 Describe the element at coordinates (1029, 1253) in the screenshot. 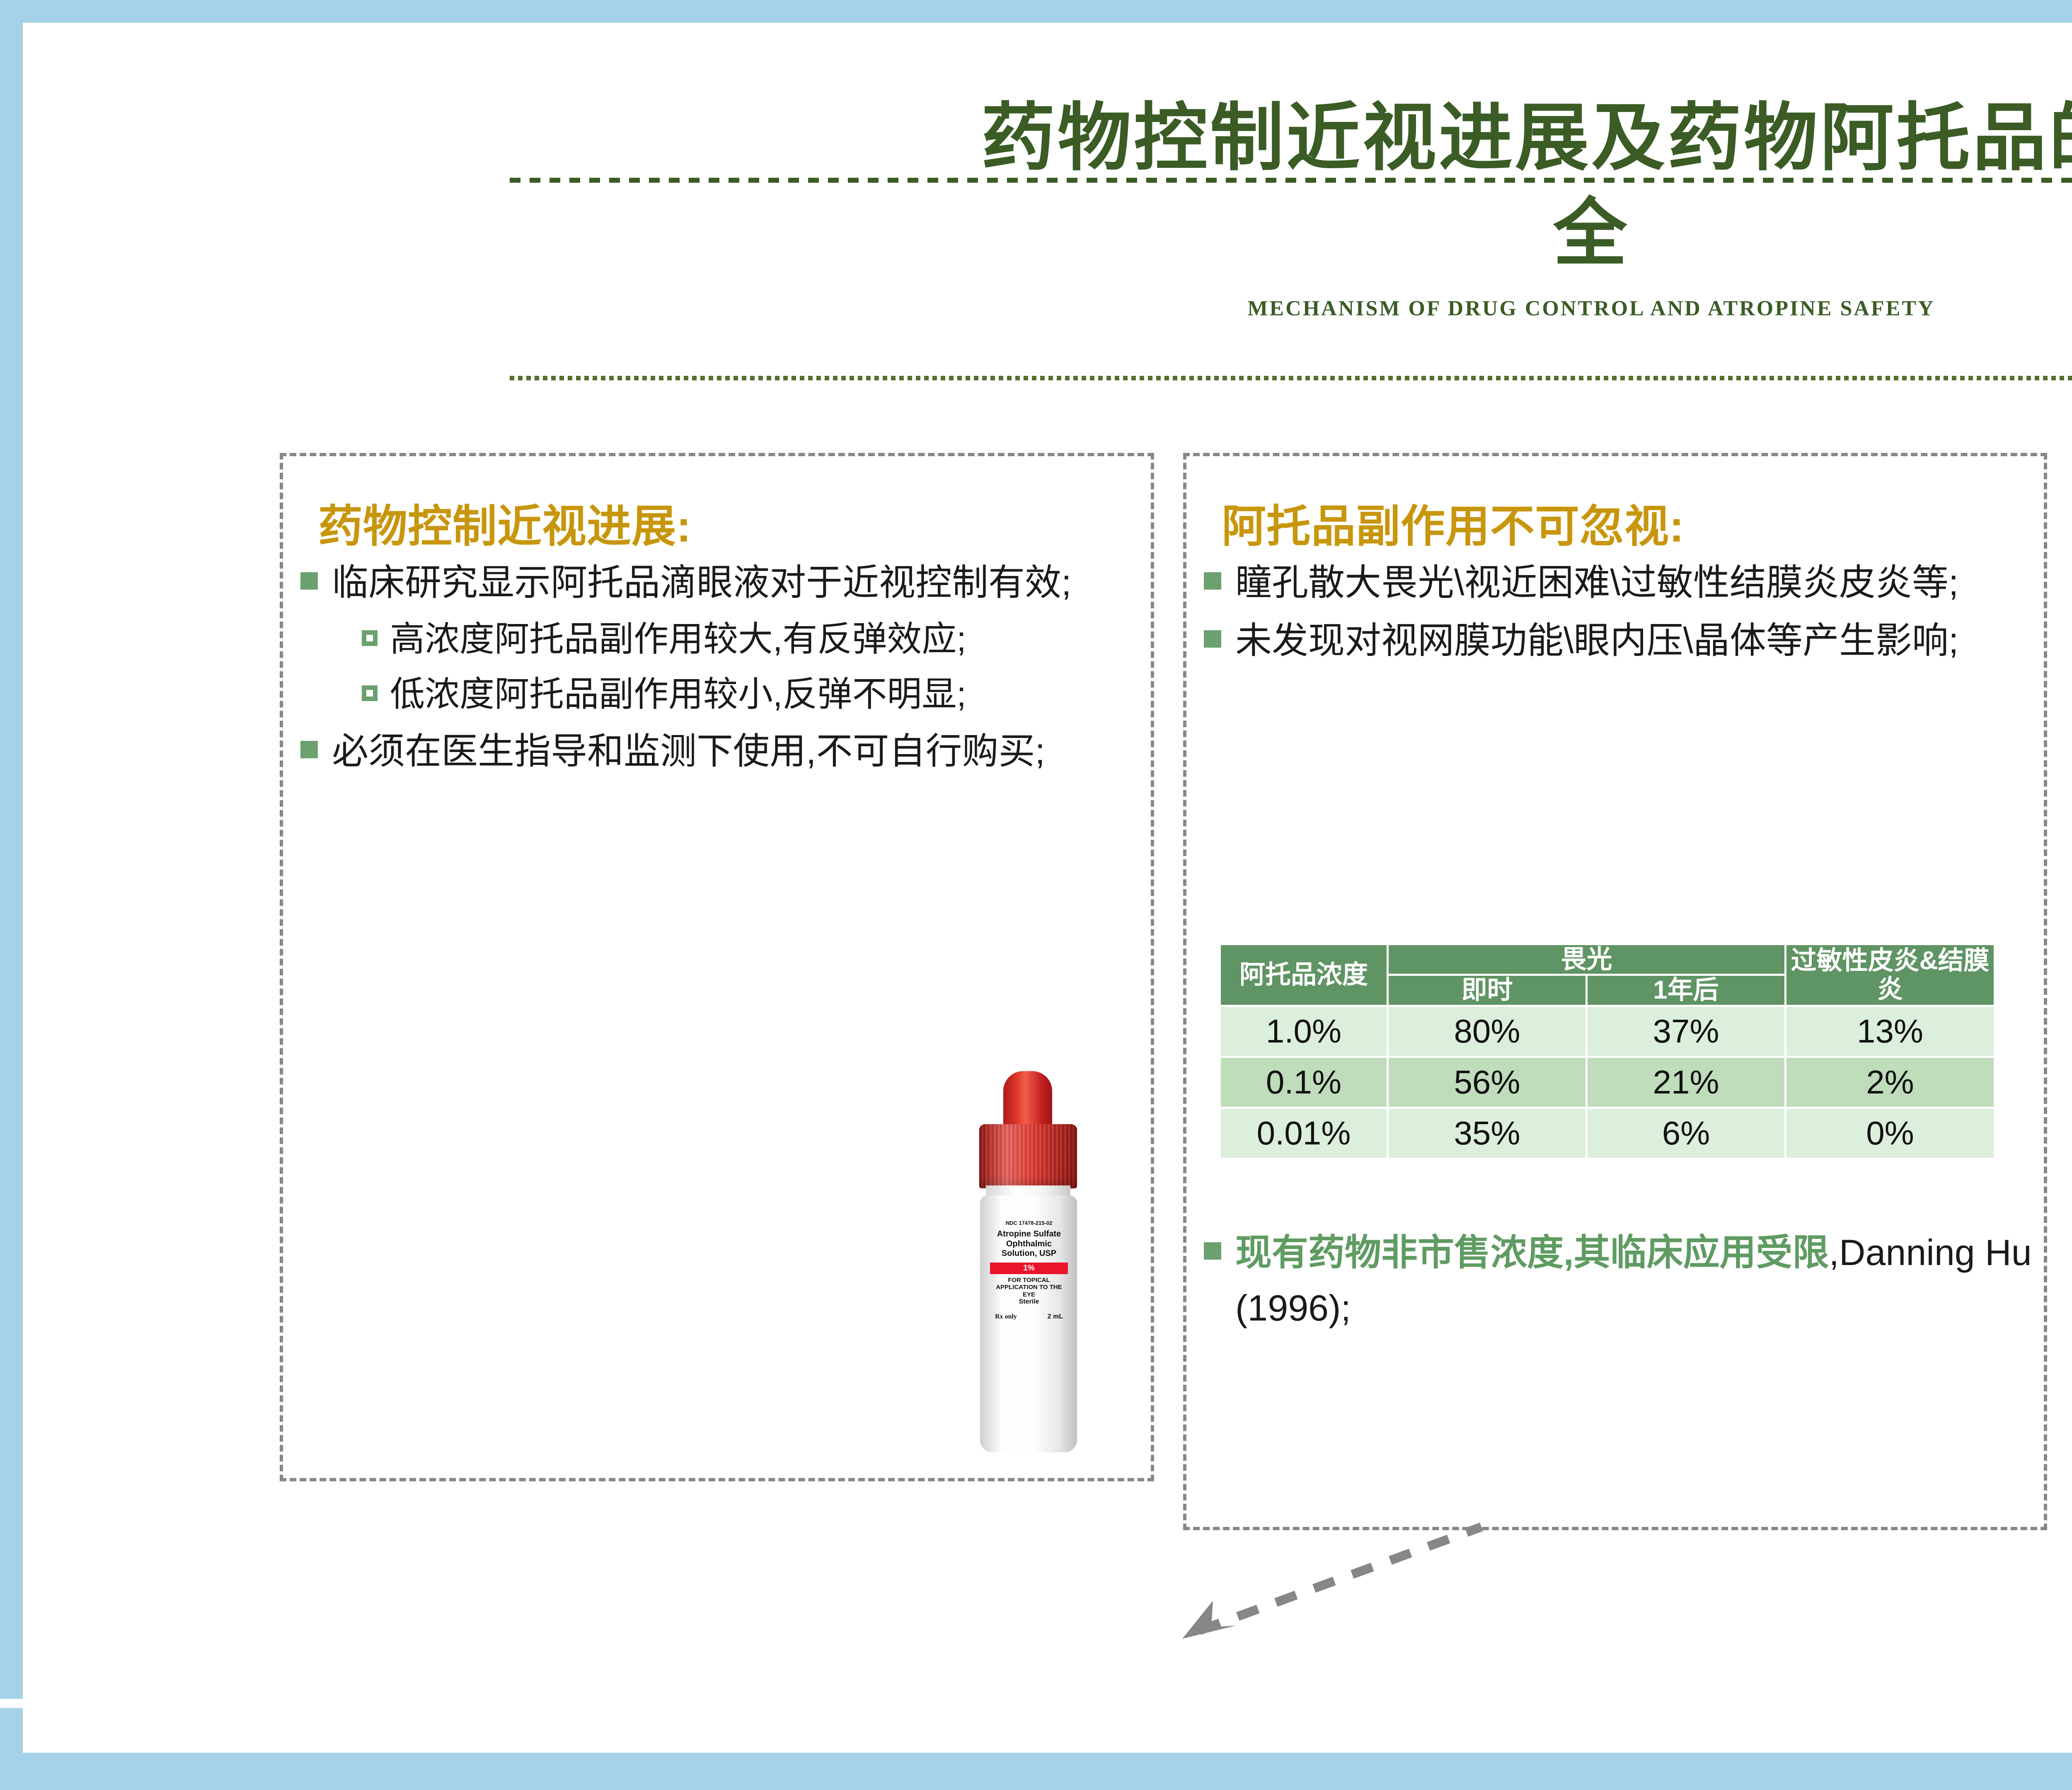

I see `bottle-name-line3: Solution, USP` at that location.